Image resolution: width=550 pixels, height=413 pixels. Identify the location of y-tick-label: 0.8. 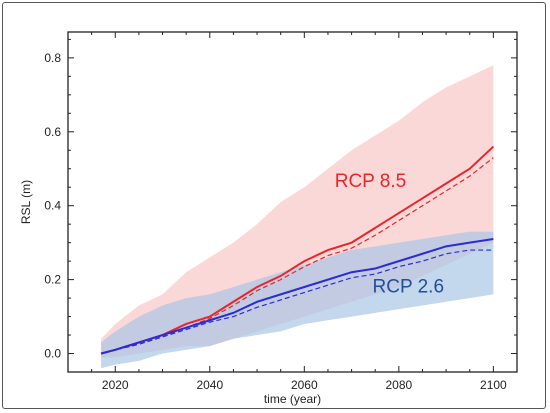
(52, 58).